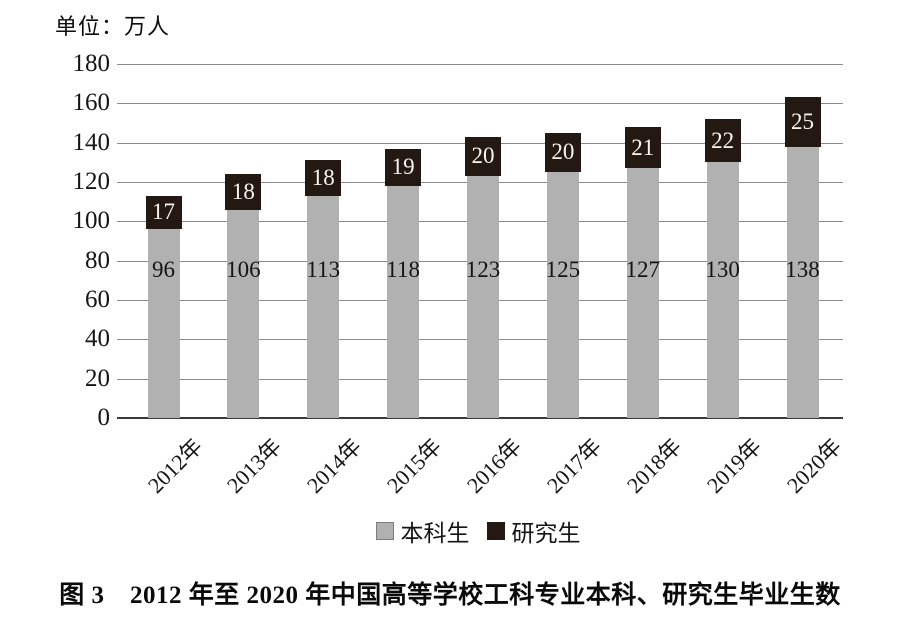 Image resolution: width=900 pixels, height=625 pixels. I want to click on bar-label-grad-2012年: 17, so click(163, 212).